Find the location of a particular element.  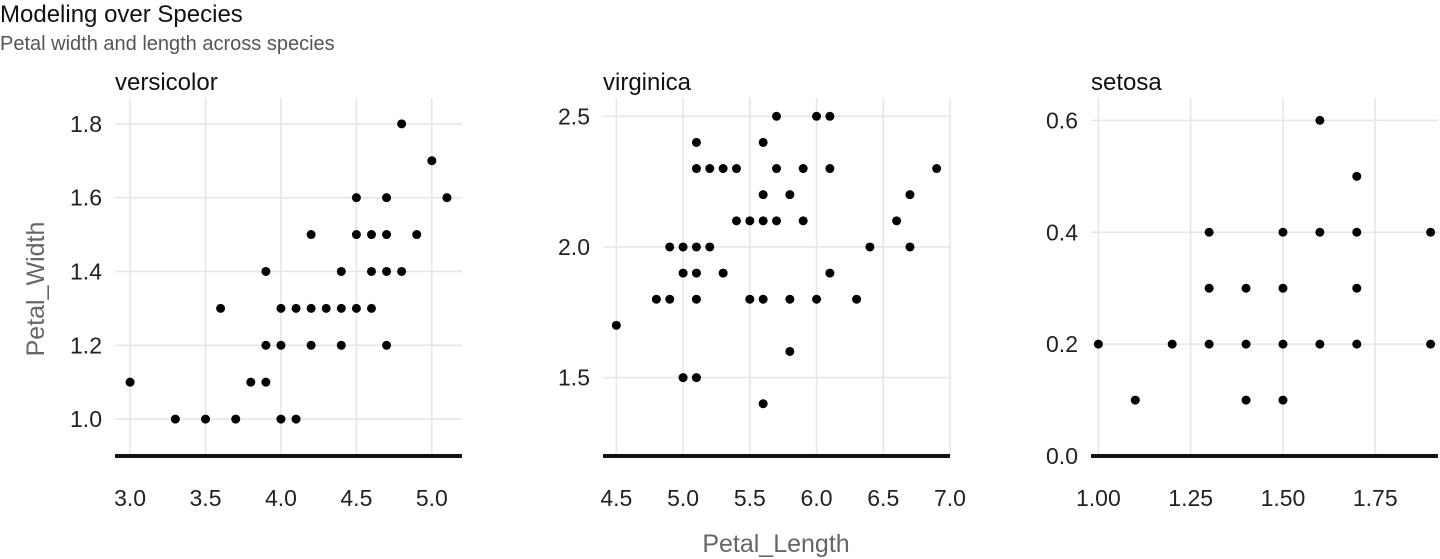

x-axis-title: Petal_Length is located at coordinates (775, 544).